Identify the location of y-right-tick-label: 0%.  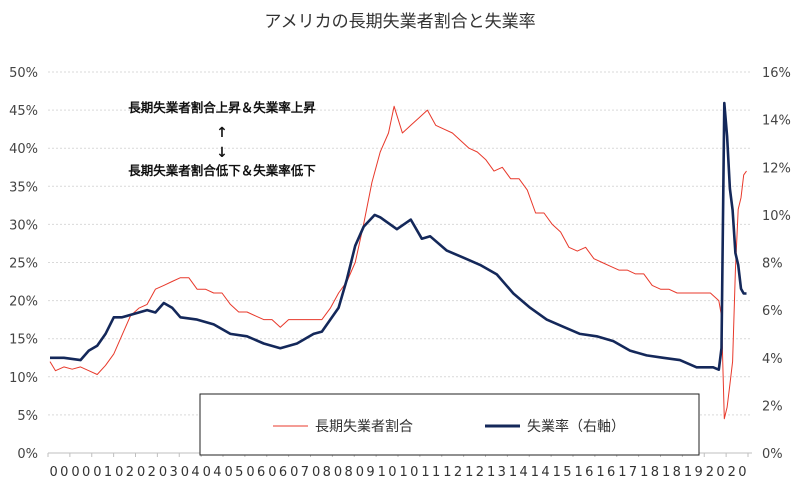
(772, 454).